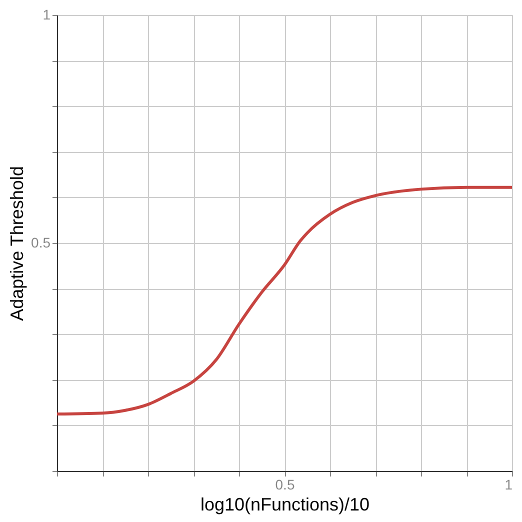  Describe the element at coordinates (285, 504) in the screenshot. I see `x-axis-title: log10(nFunctions)/10` at that location.